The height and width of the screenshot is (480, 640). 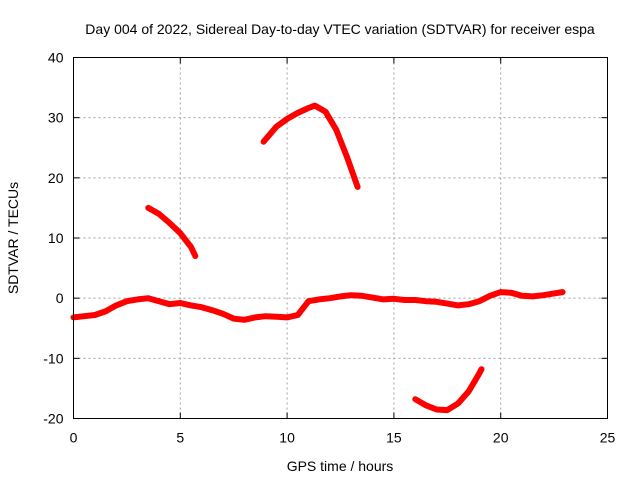 I want to click on x-tick-label: 0, so click(x=74, y=438).